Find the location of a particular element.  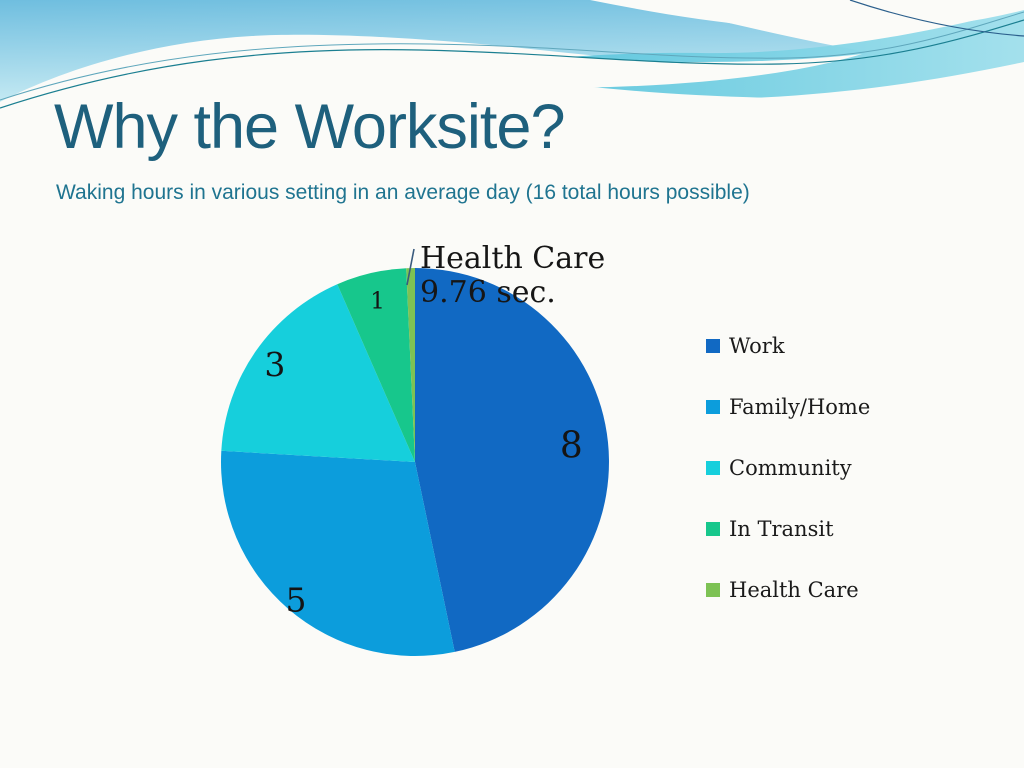

wave-white-wedge is located at coordinates (807, 15).